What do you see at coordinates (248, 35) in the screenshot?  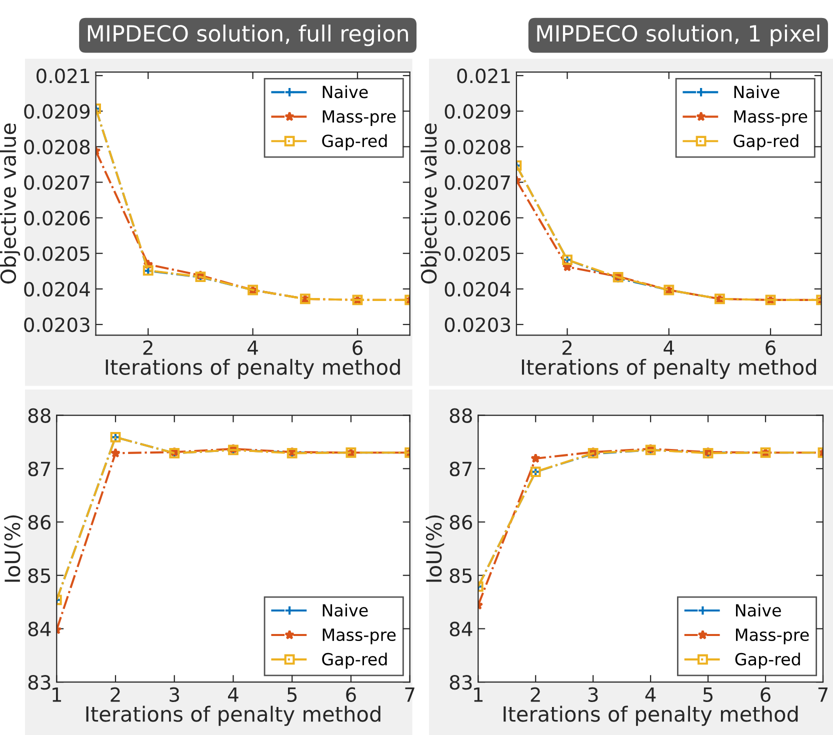 I see `chart-title: MIPDECO solution, full region` at bounding box center [248, 35].